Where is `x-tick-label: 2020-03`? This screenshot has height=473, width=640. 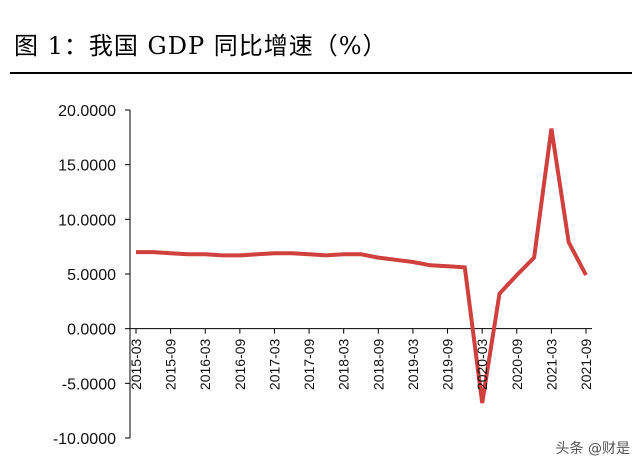 x-tick-label: 2020-03 is located at coordinates (482, 364).